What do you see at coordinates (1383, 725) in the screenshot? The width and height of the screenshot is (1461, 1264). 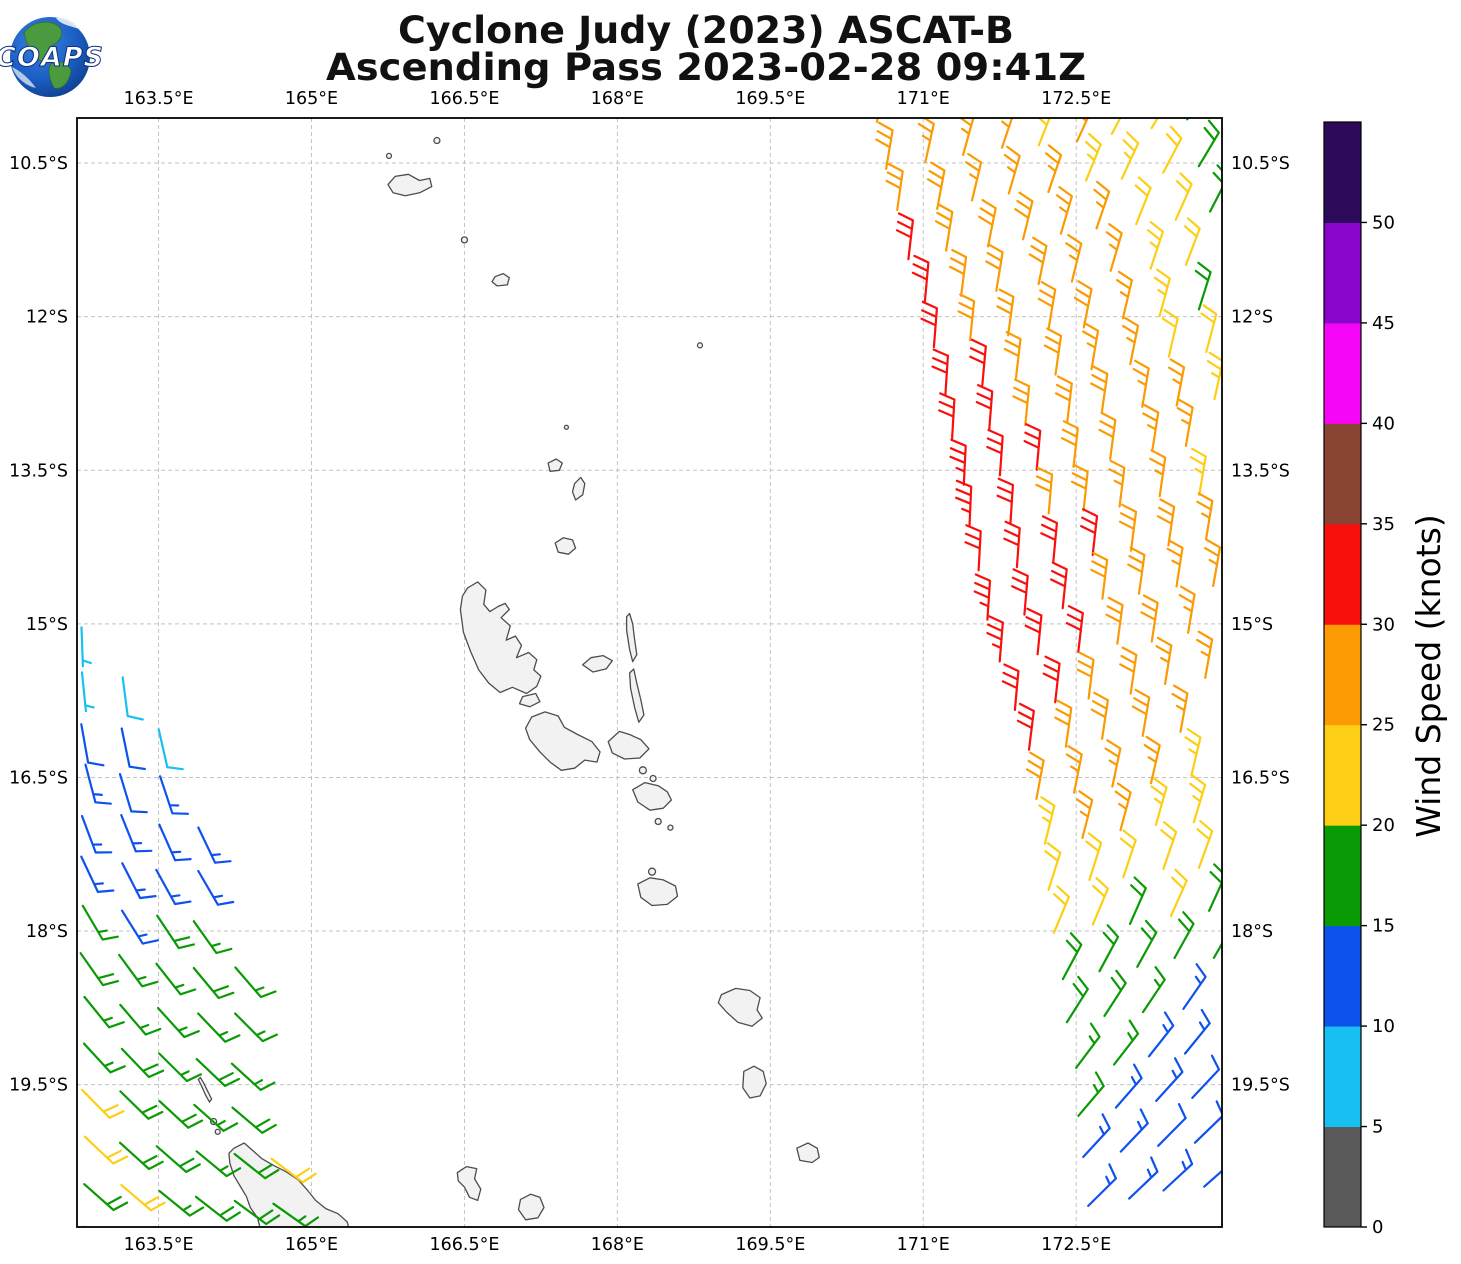 I see `colorbar-tick-label: 25` at bounding box center [1383, 725].